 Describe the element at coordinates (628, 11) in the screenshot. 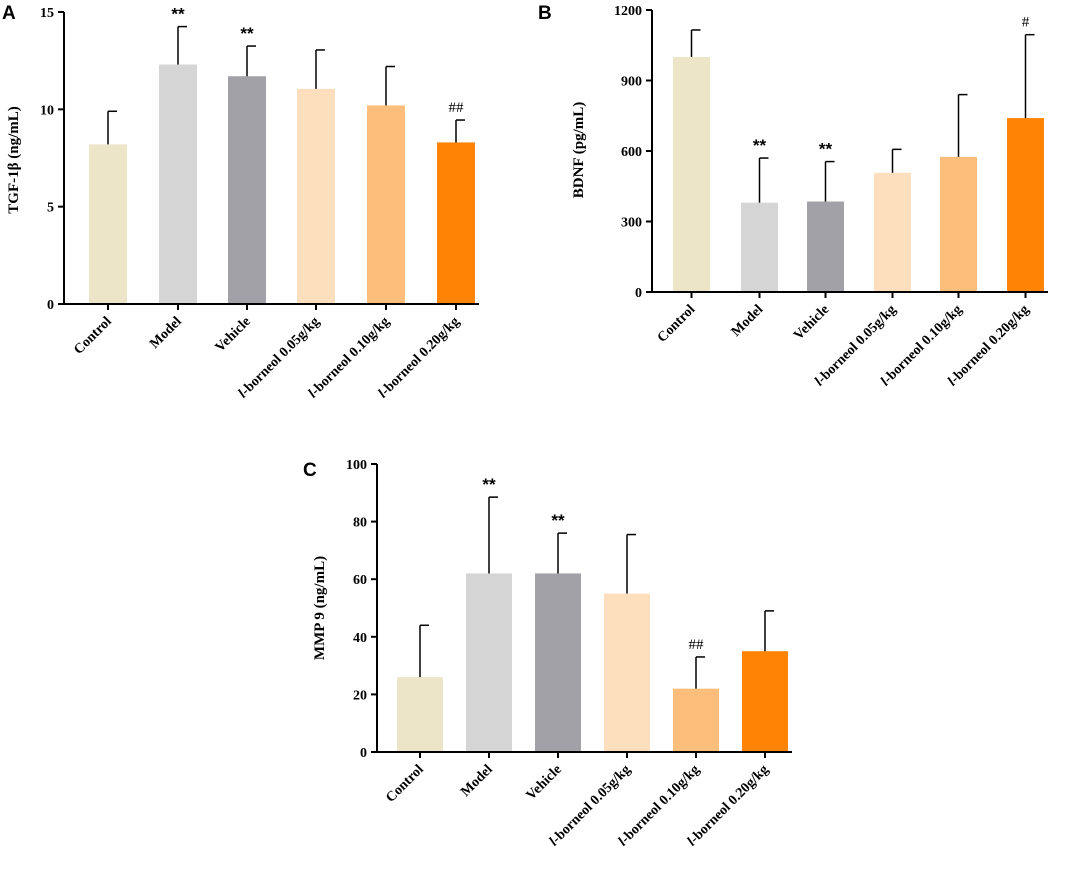

I see `y-tick-label: 1200` at that location.